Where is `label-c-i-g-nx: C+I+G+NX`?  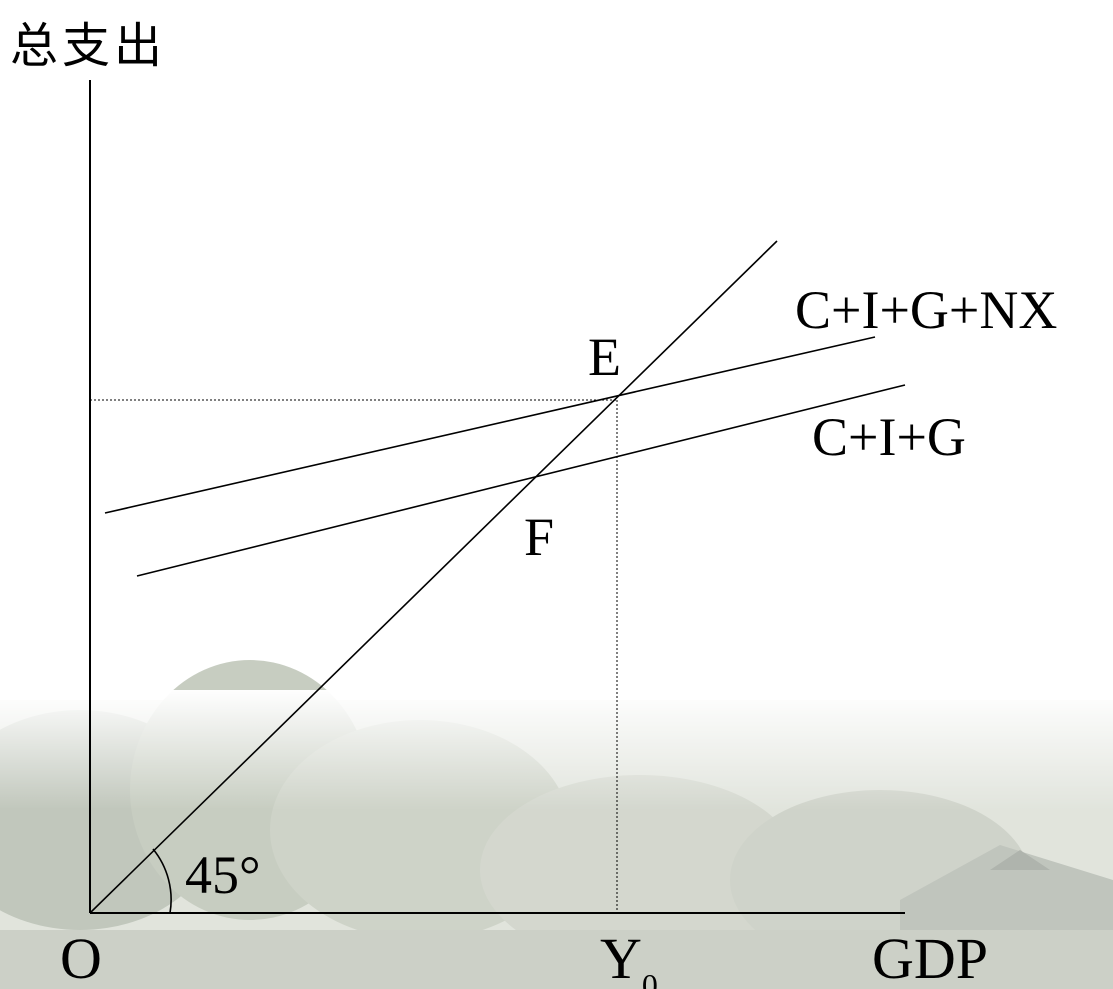 label-c-i-g-nx: C+I+G+NX is located at coordinates (926, 310).